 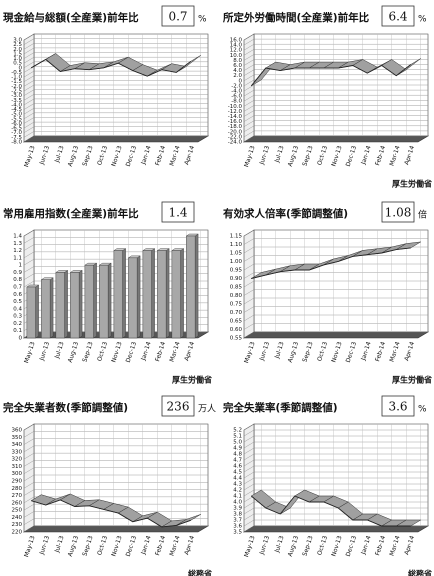 I want to click on y-tick-label: 310, so click(x=17, y=467).